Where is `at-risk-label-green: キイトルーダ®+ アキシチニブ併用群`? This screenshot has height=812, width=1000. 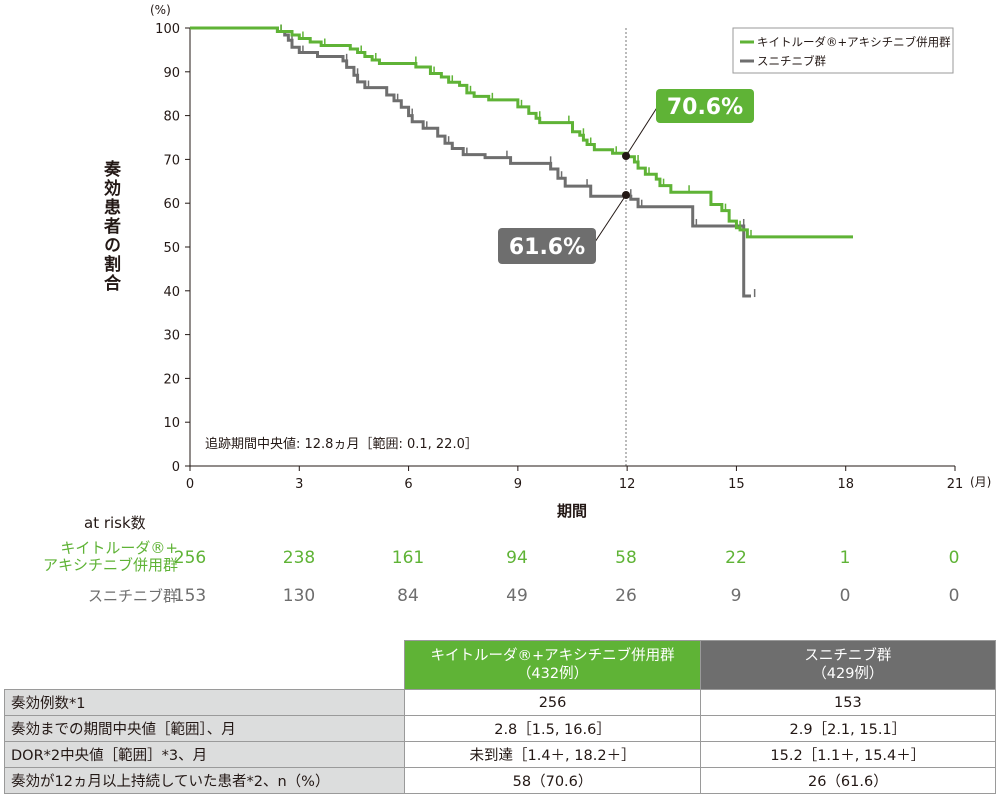
at-risk-label-green: キイトルーダ®+ アキシチニブ併用群 is located at coordinates (110, 557).